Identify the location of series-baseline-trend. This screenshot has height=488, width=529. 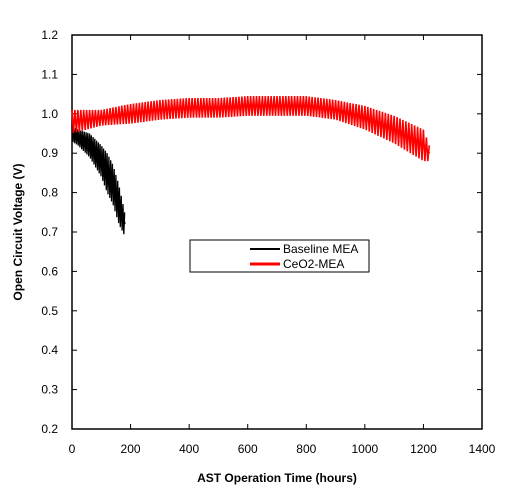
(98, 178).